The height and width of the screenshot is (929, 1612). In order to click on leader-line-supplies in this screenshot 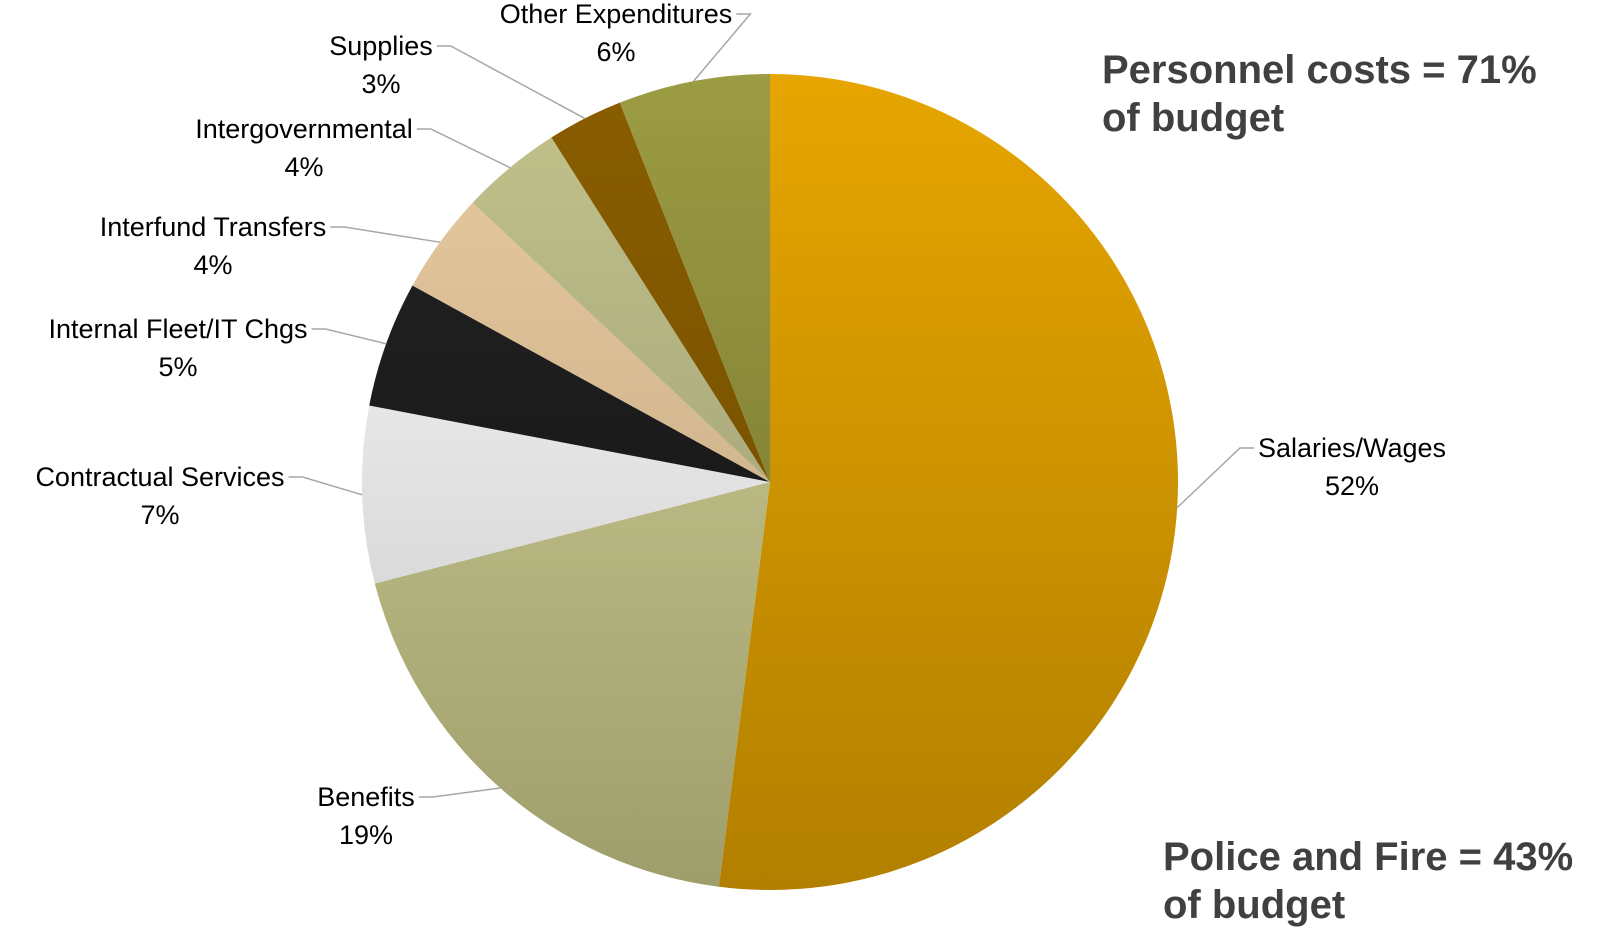, I will do `click(511, 82)`.